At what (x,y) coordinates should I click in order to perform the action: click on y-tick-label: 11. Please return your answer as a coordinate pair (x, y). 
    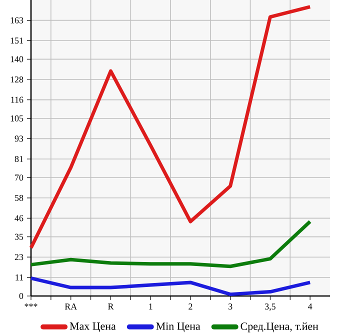
    Looking at the image, I should click on (19, 277).